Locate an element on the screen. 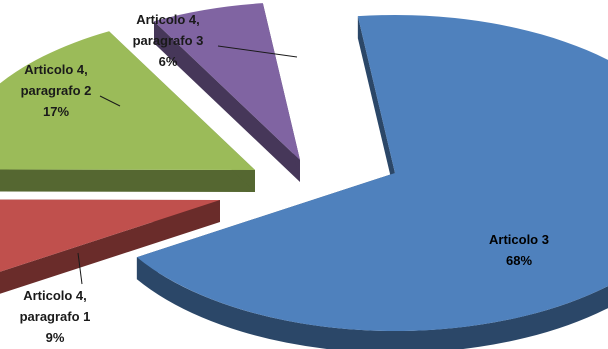  slice-percent-3: 6% is located at coordinates (168, 61).